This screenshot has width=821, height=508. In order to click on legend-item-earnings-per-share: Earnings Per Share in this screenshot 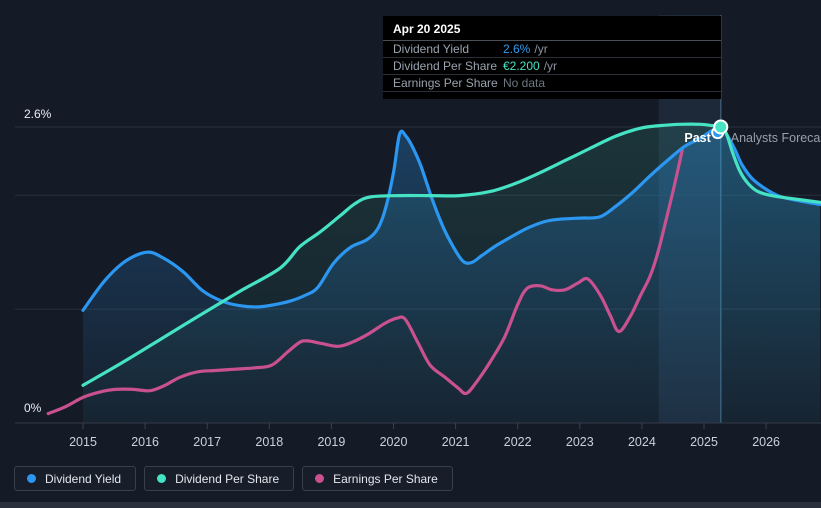, I will do `click(377, 478)`.